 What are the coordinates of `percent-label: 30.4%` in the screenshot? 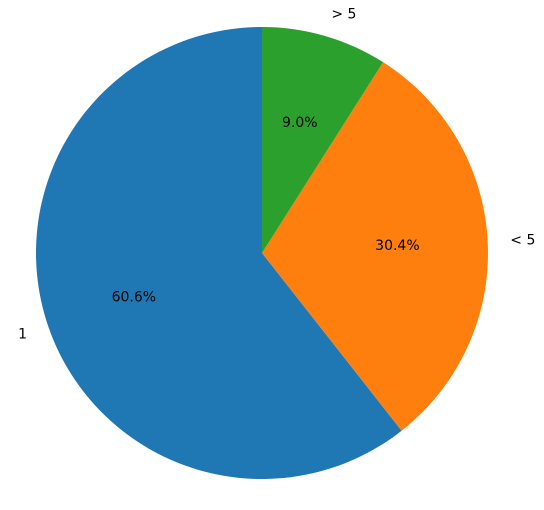 It's located at (397, 246).